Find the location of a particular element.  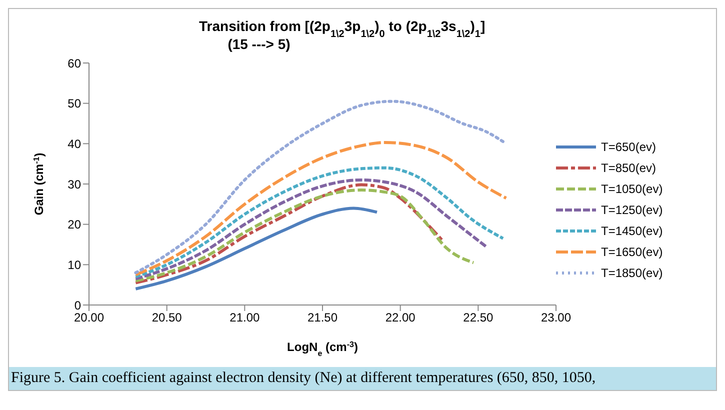

y-tick-label: 10 is located at coordinates (75, 265).